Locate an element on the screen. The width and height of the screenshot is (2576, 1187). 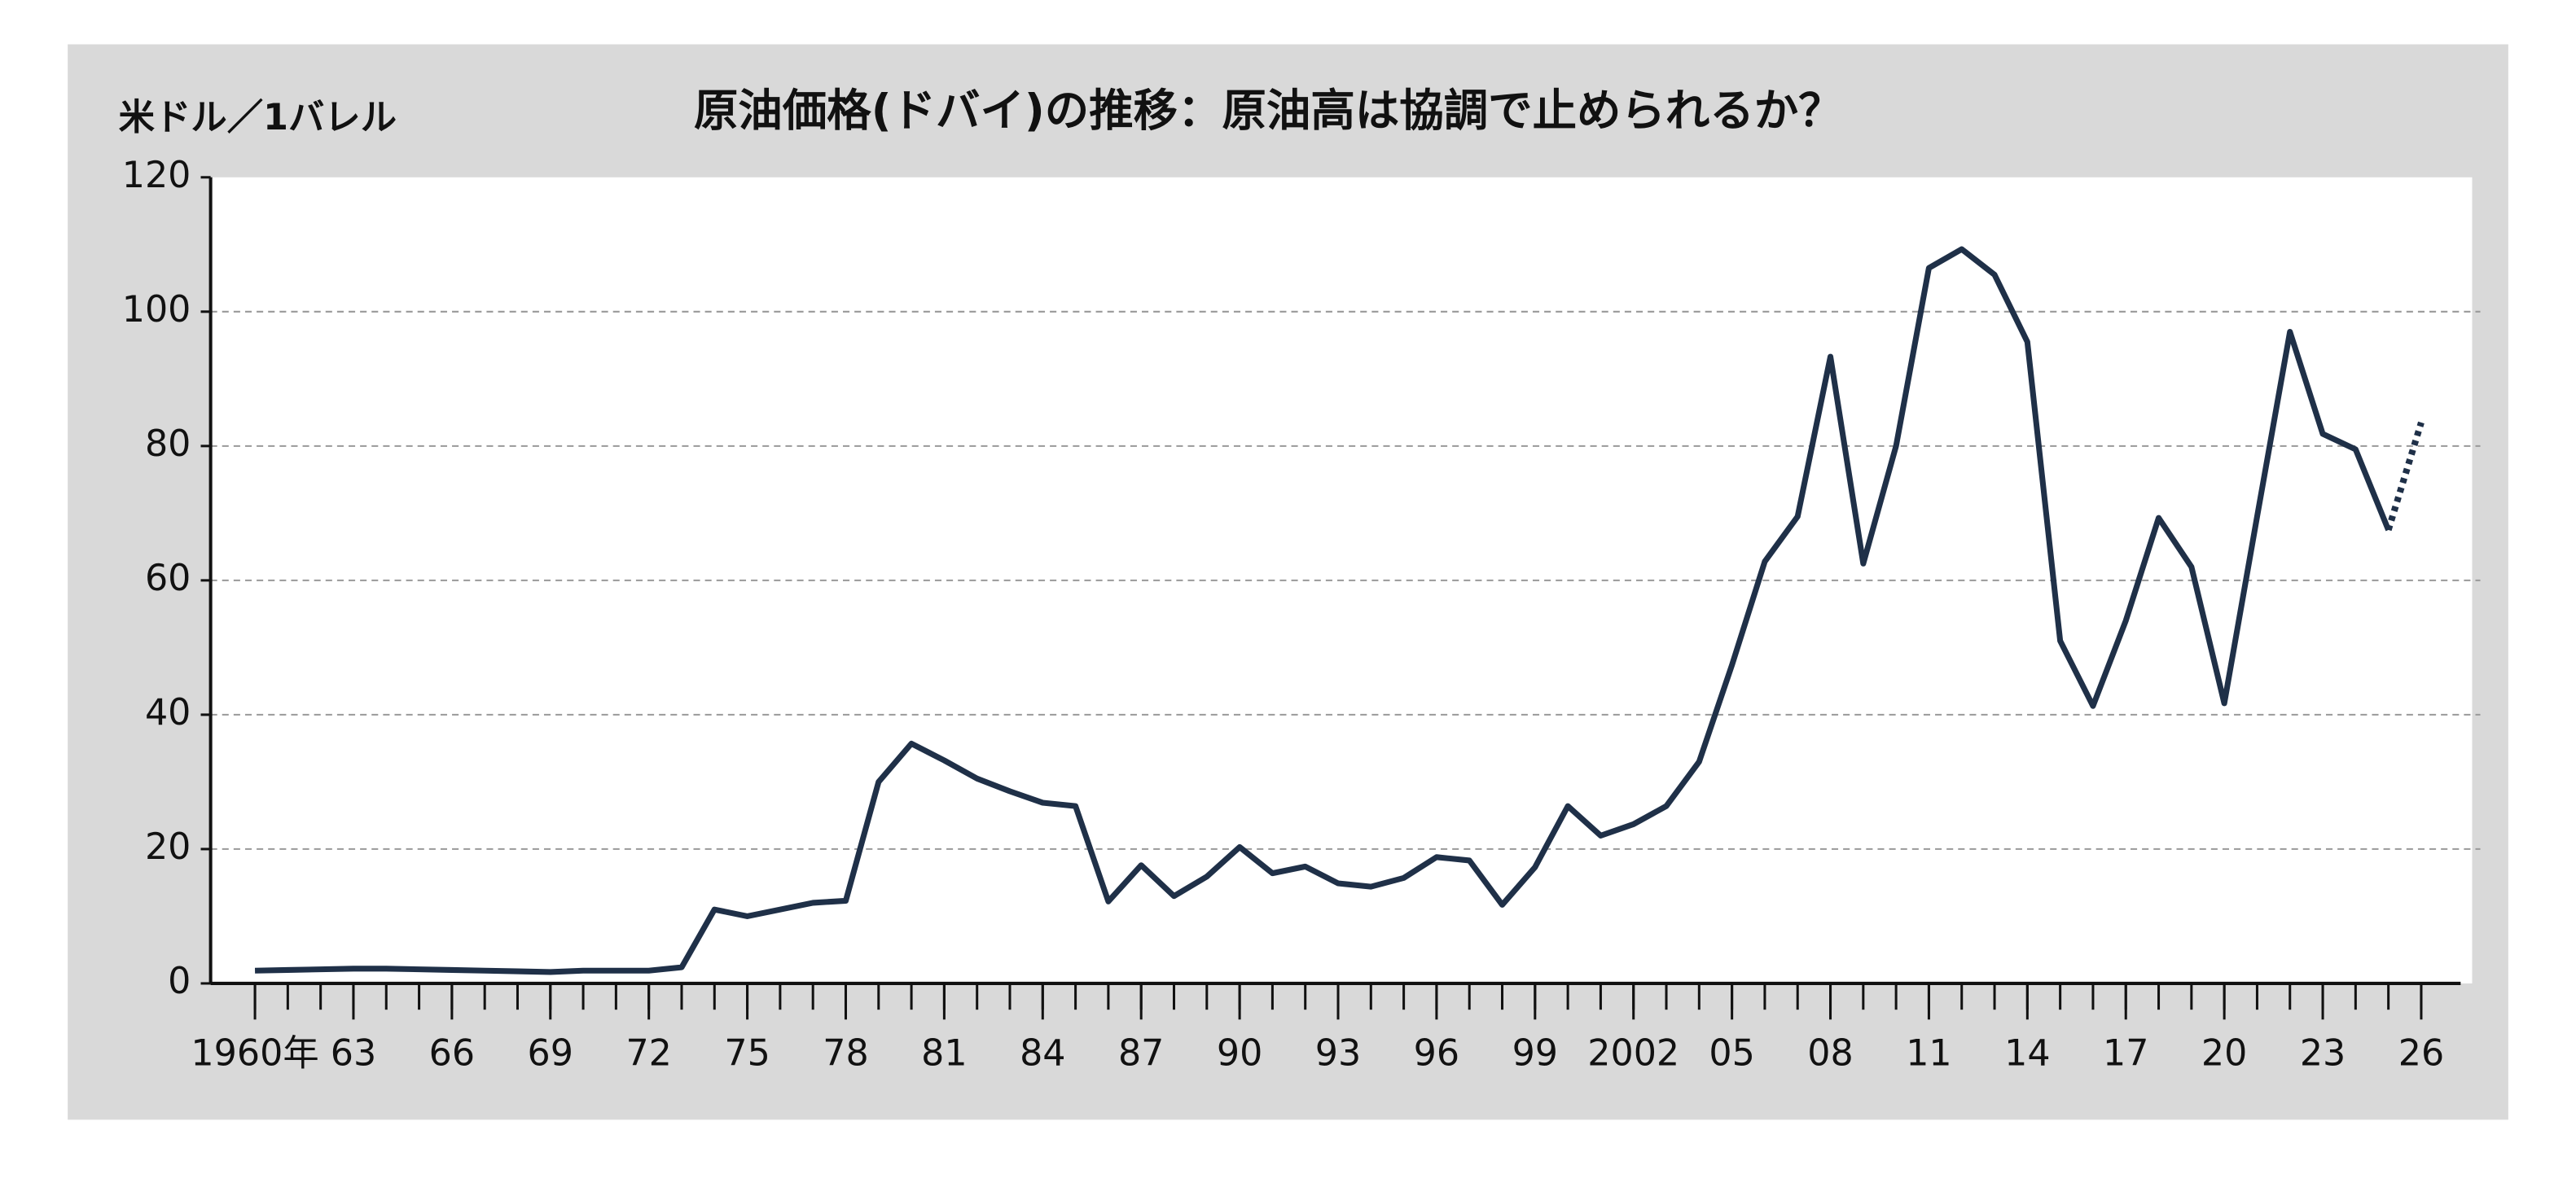
y-tick-label: 40 is located at coordinates (168, 713).